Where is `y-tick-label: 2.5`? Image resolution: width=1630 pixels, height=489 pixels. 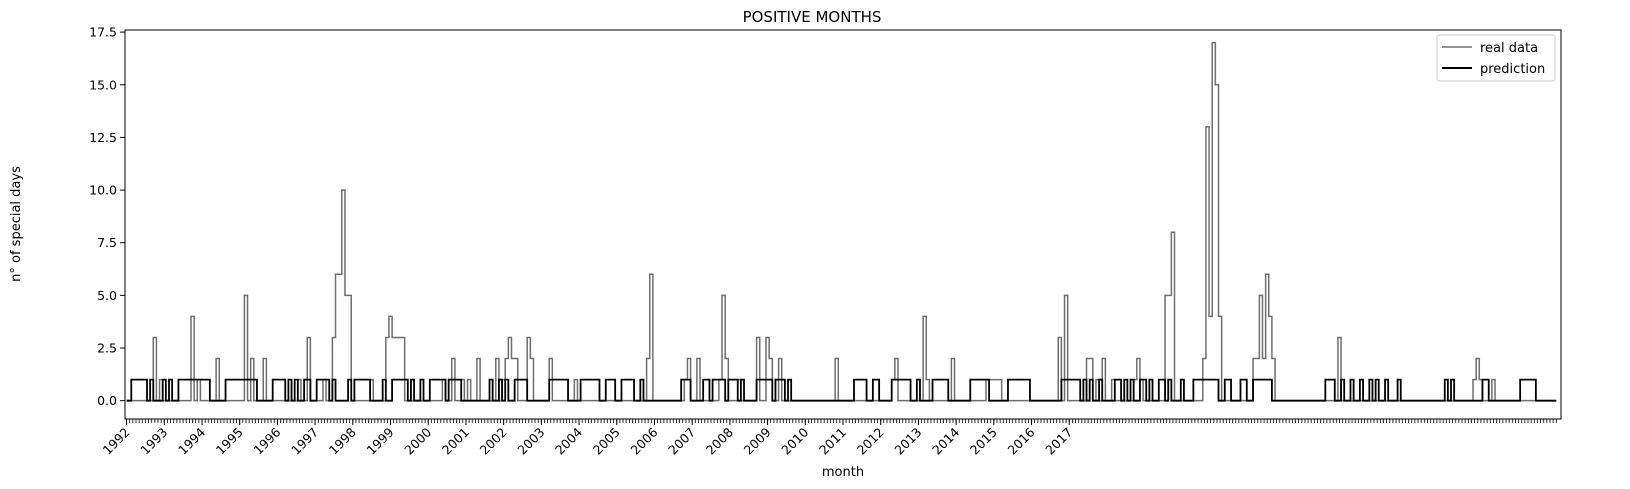
y-tick-label: 2.5 is located at coordinates (107, 348).